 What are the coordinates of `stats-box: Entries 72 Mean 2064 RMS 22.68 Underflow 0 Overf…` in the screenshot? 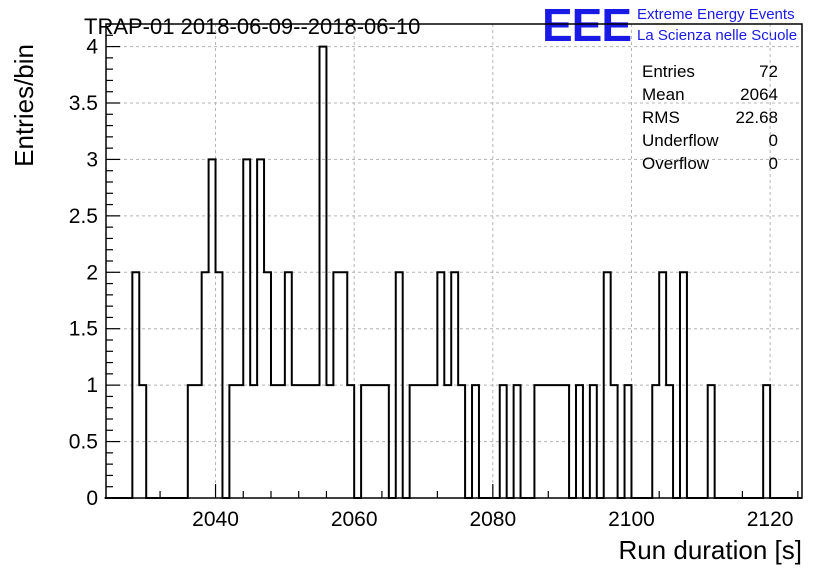 It's located at (710, 117).